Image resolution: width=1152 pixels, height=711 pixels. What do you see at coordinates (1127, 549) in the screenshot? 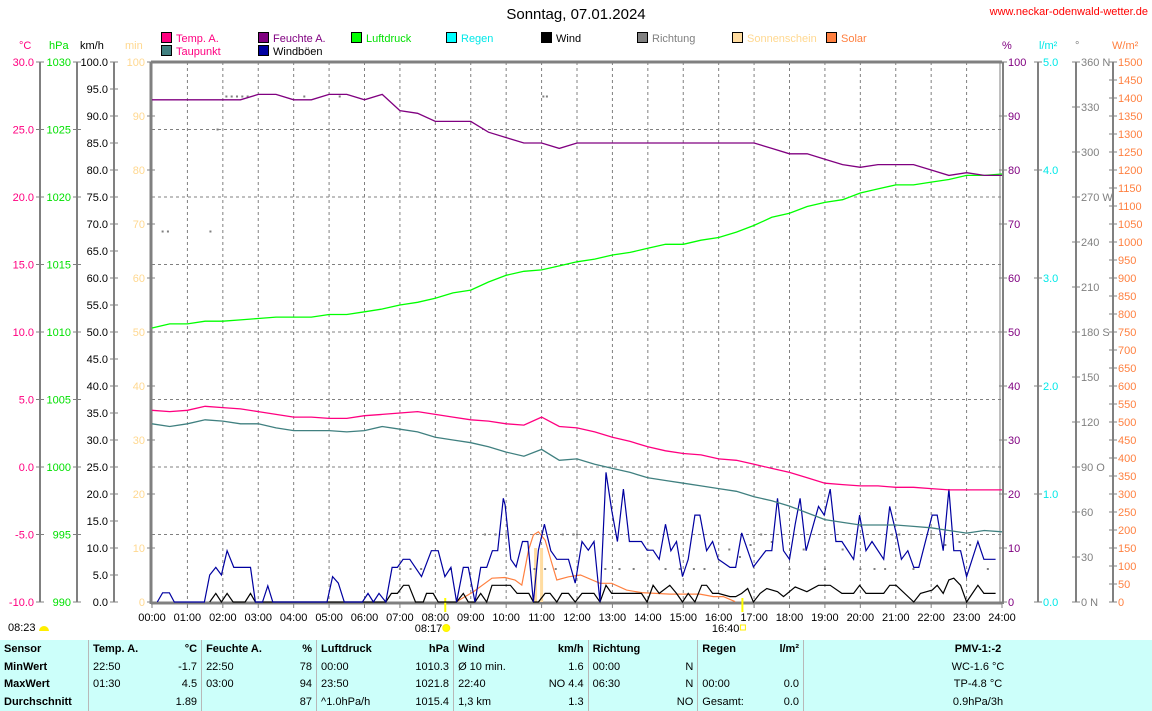
I see `tick-label-wm2: 150` at bounding box center [1127, 549].